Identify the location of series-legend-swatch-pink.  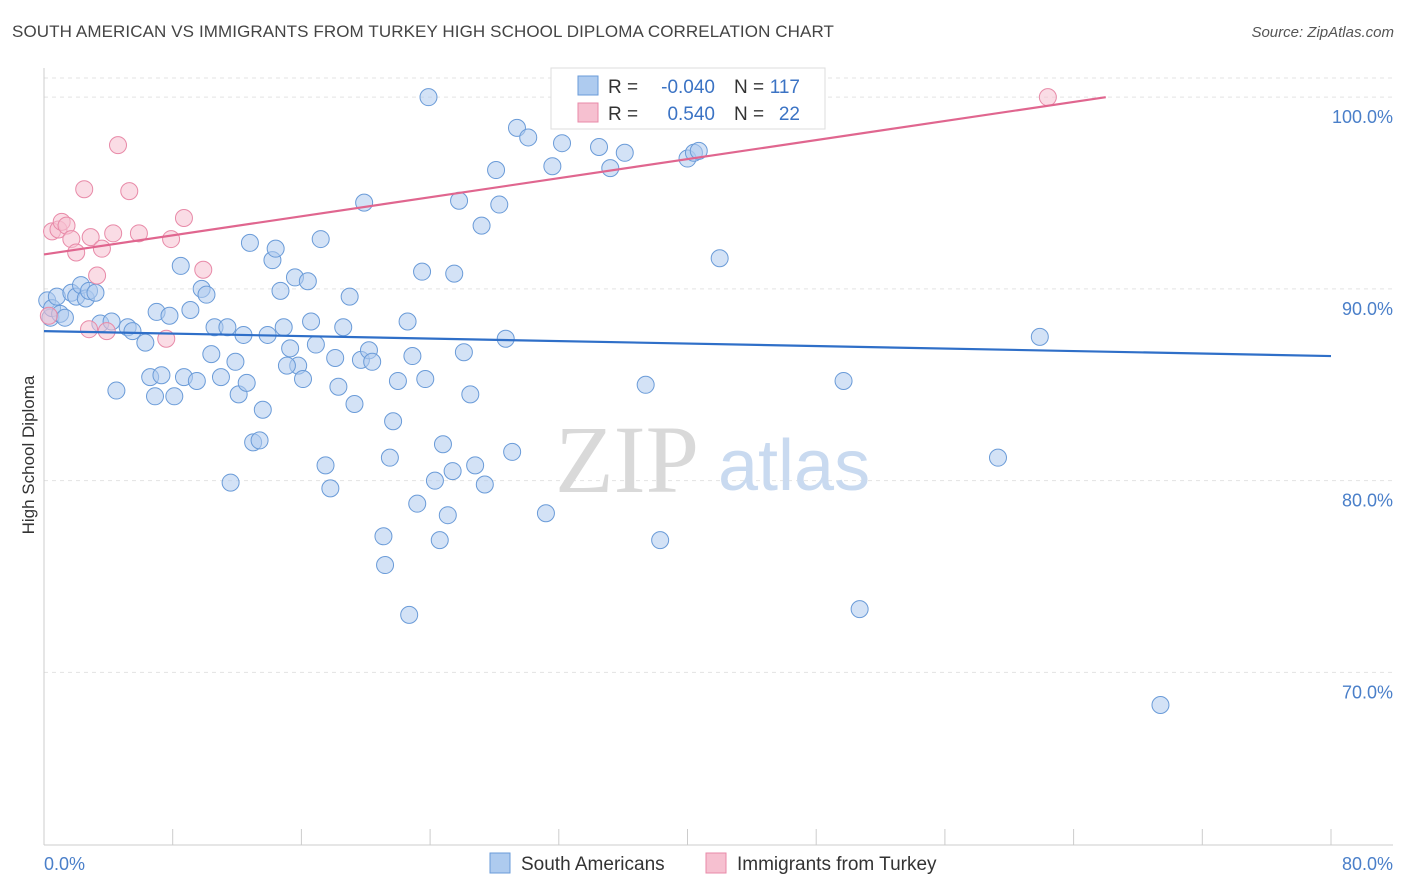
(716, 863).